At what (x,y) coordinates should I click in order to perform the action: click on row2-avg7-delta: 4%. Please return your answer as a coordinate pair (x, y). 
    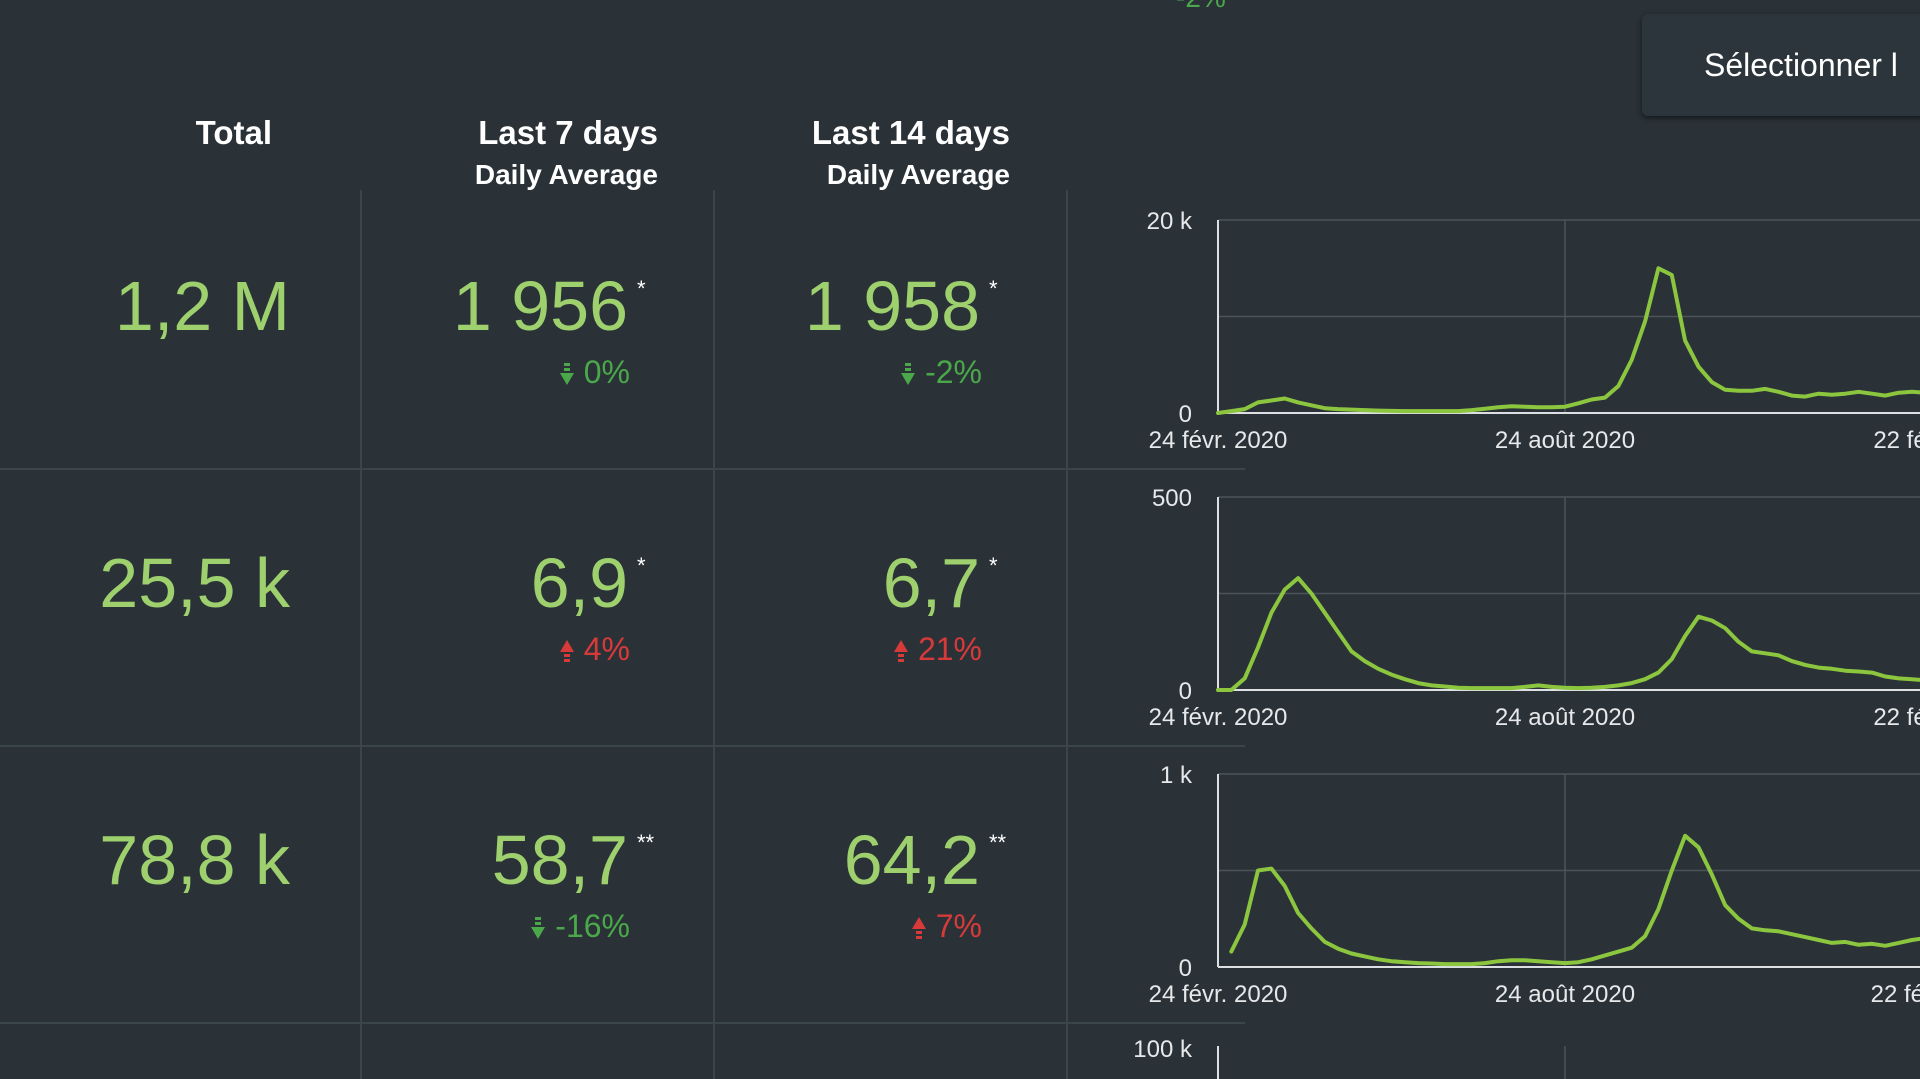
    Looking at the image, I should click on (594, 649).